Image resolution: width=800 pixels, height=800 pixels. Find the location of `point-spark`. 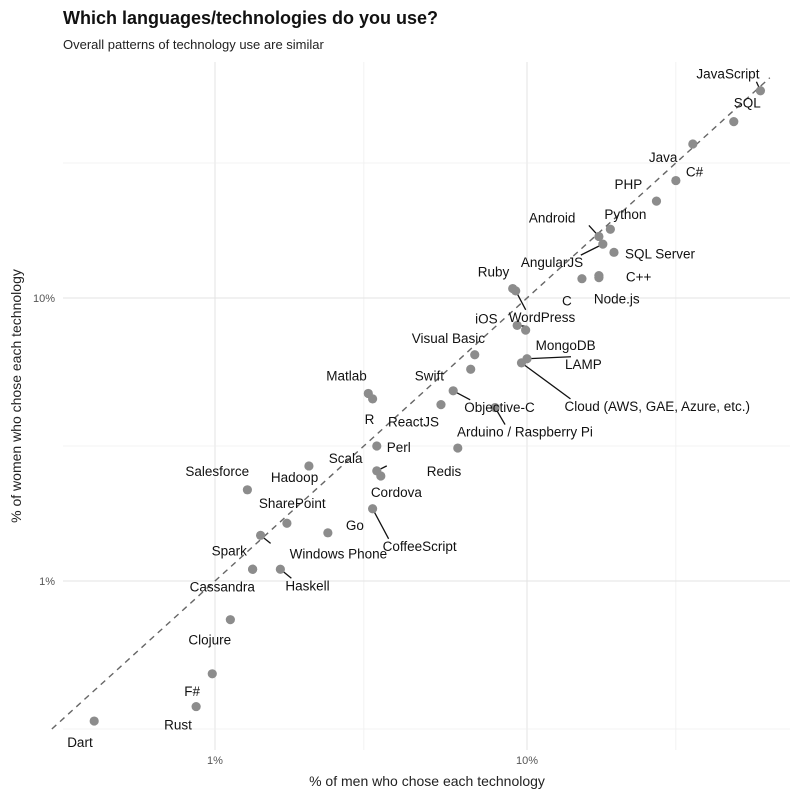

point-spark is located at coordinates (260, 535).